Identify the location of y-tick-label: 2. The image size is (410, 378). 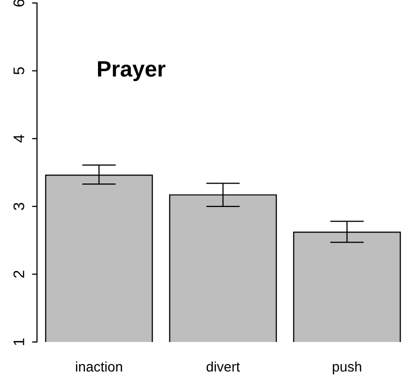
(18, 274).